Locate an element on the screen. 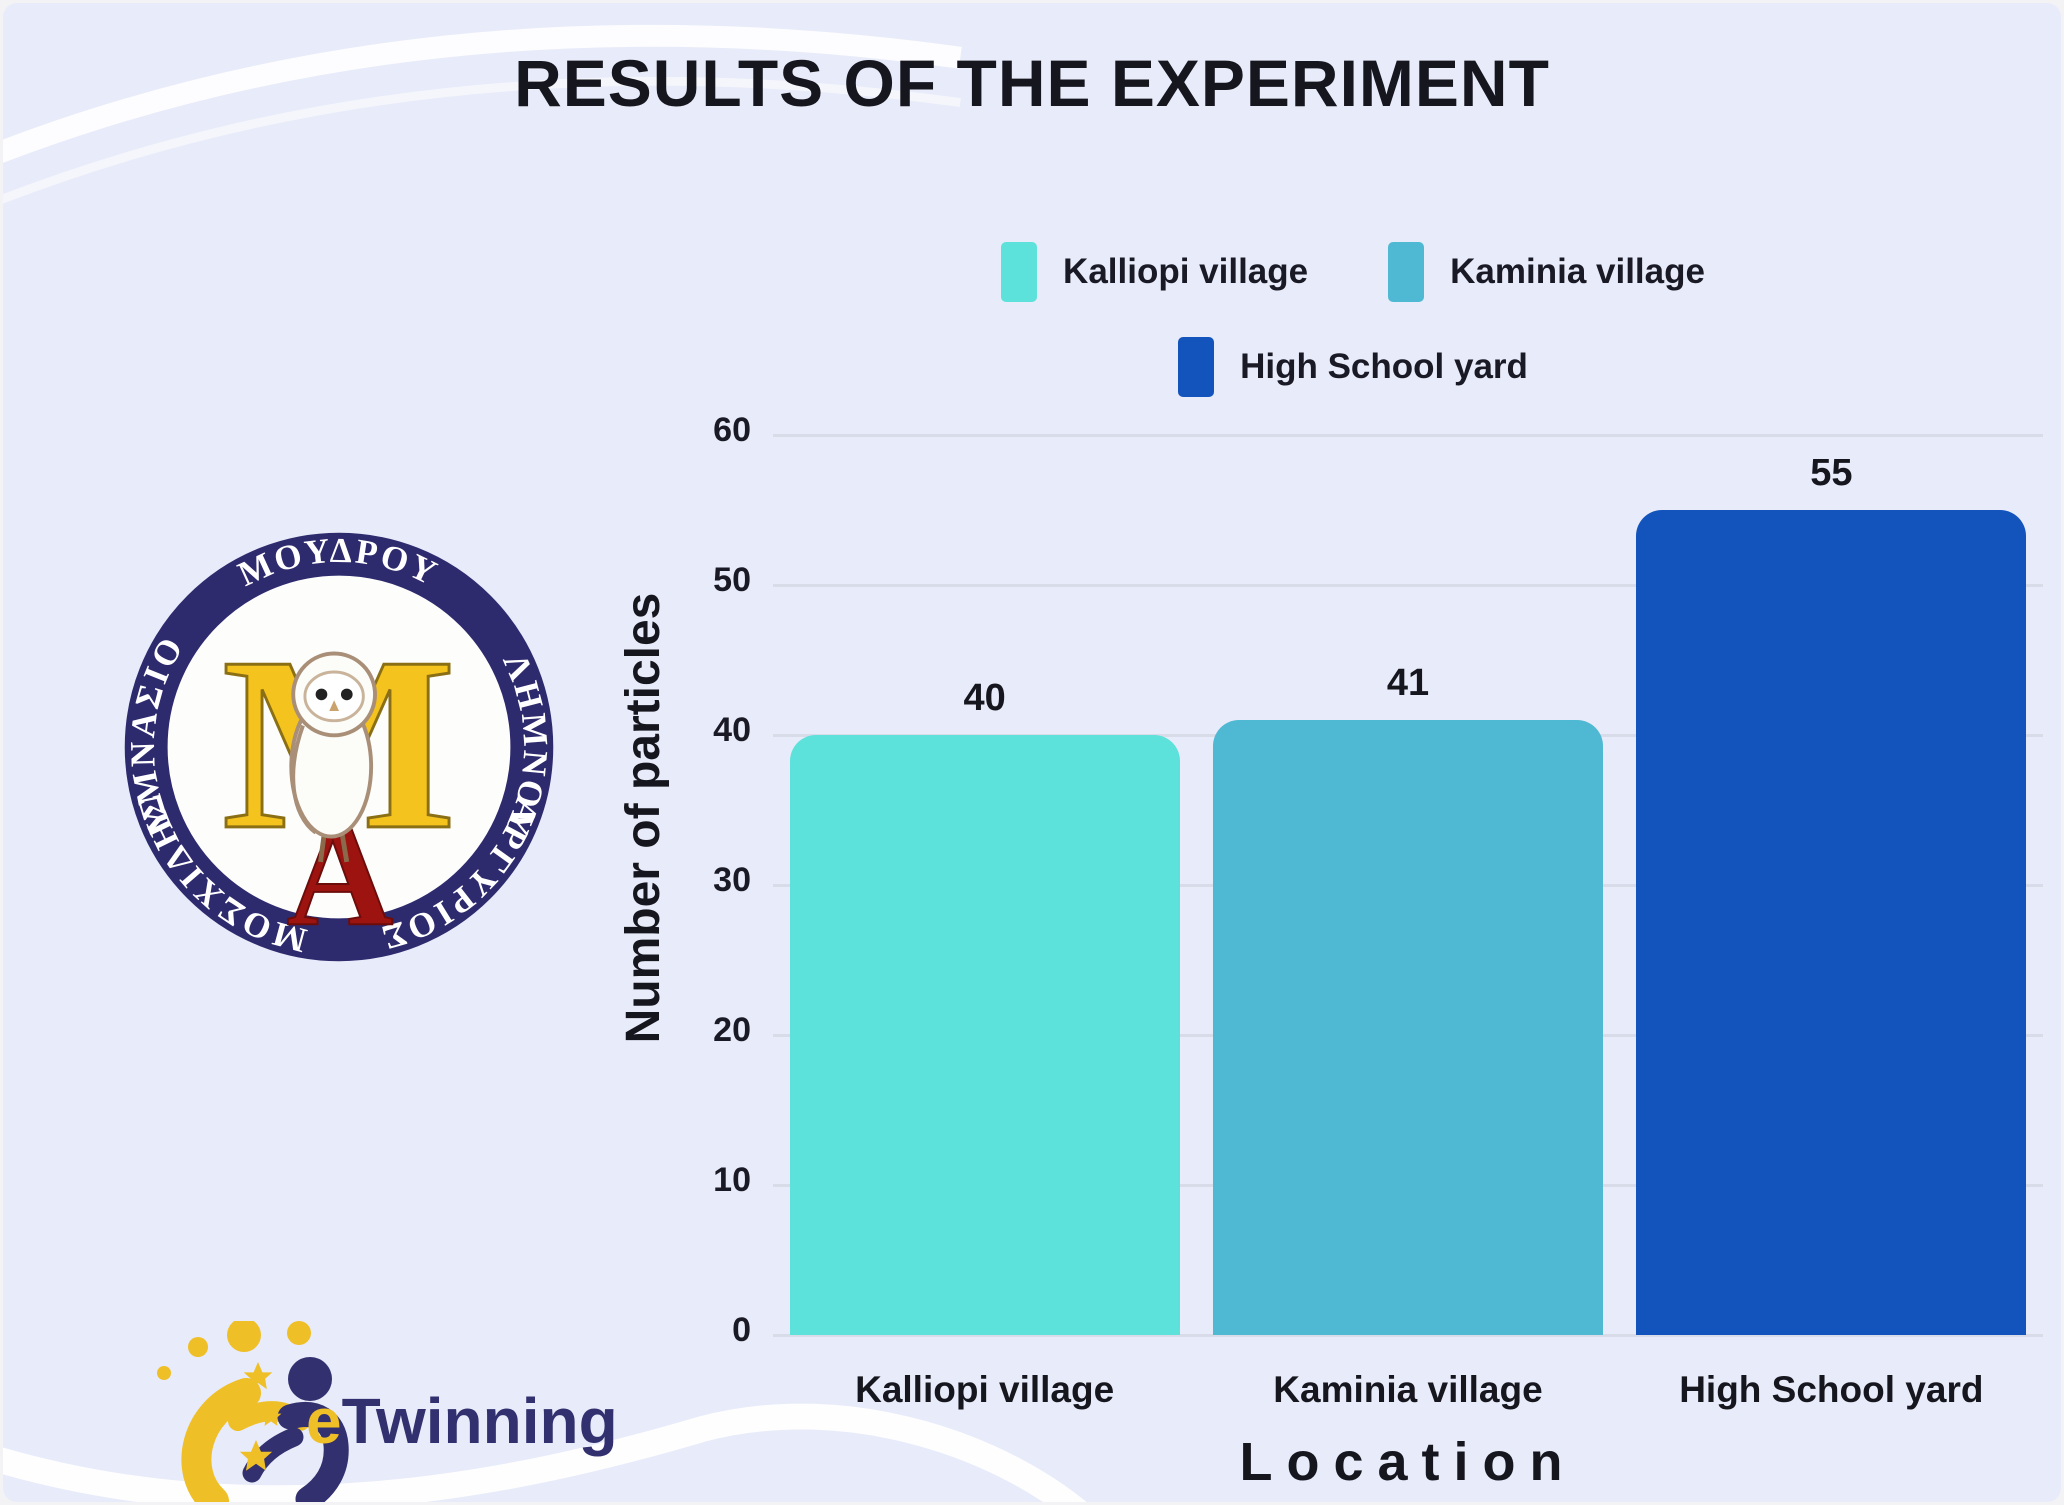 This screenshot has height=1505, width=2064. y-tick-20: 20 is located at coordinates (732, 1030).